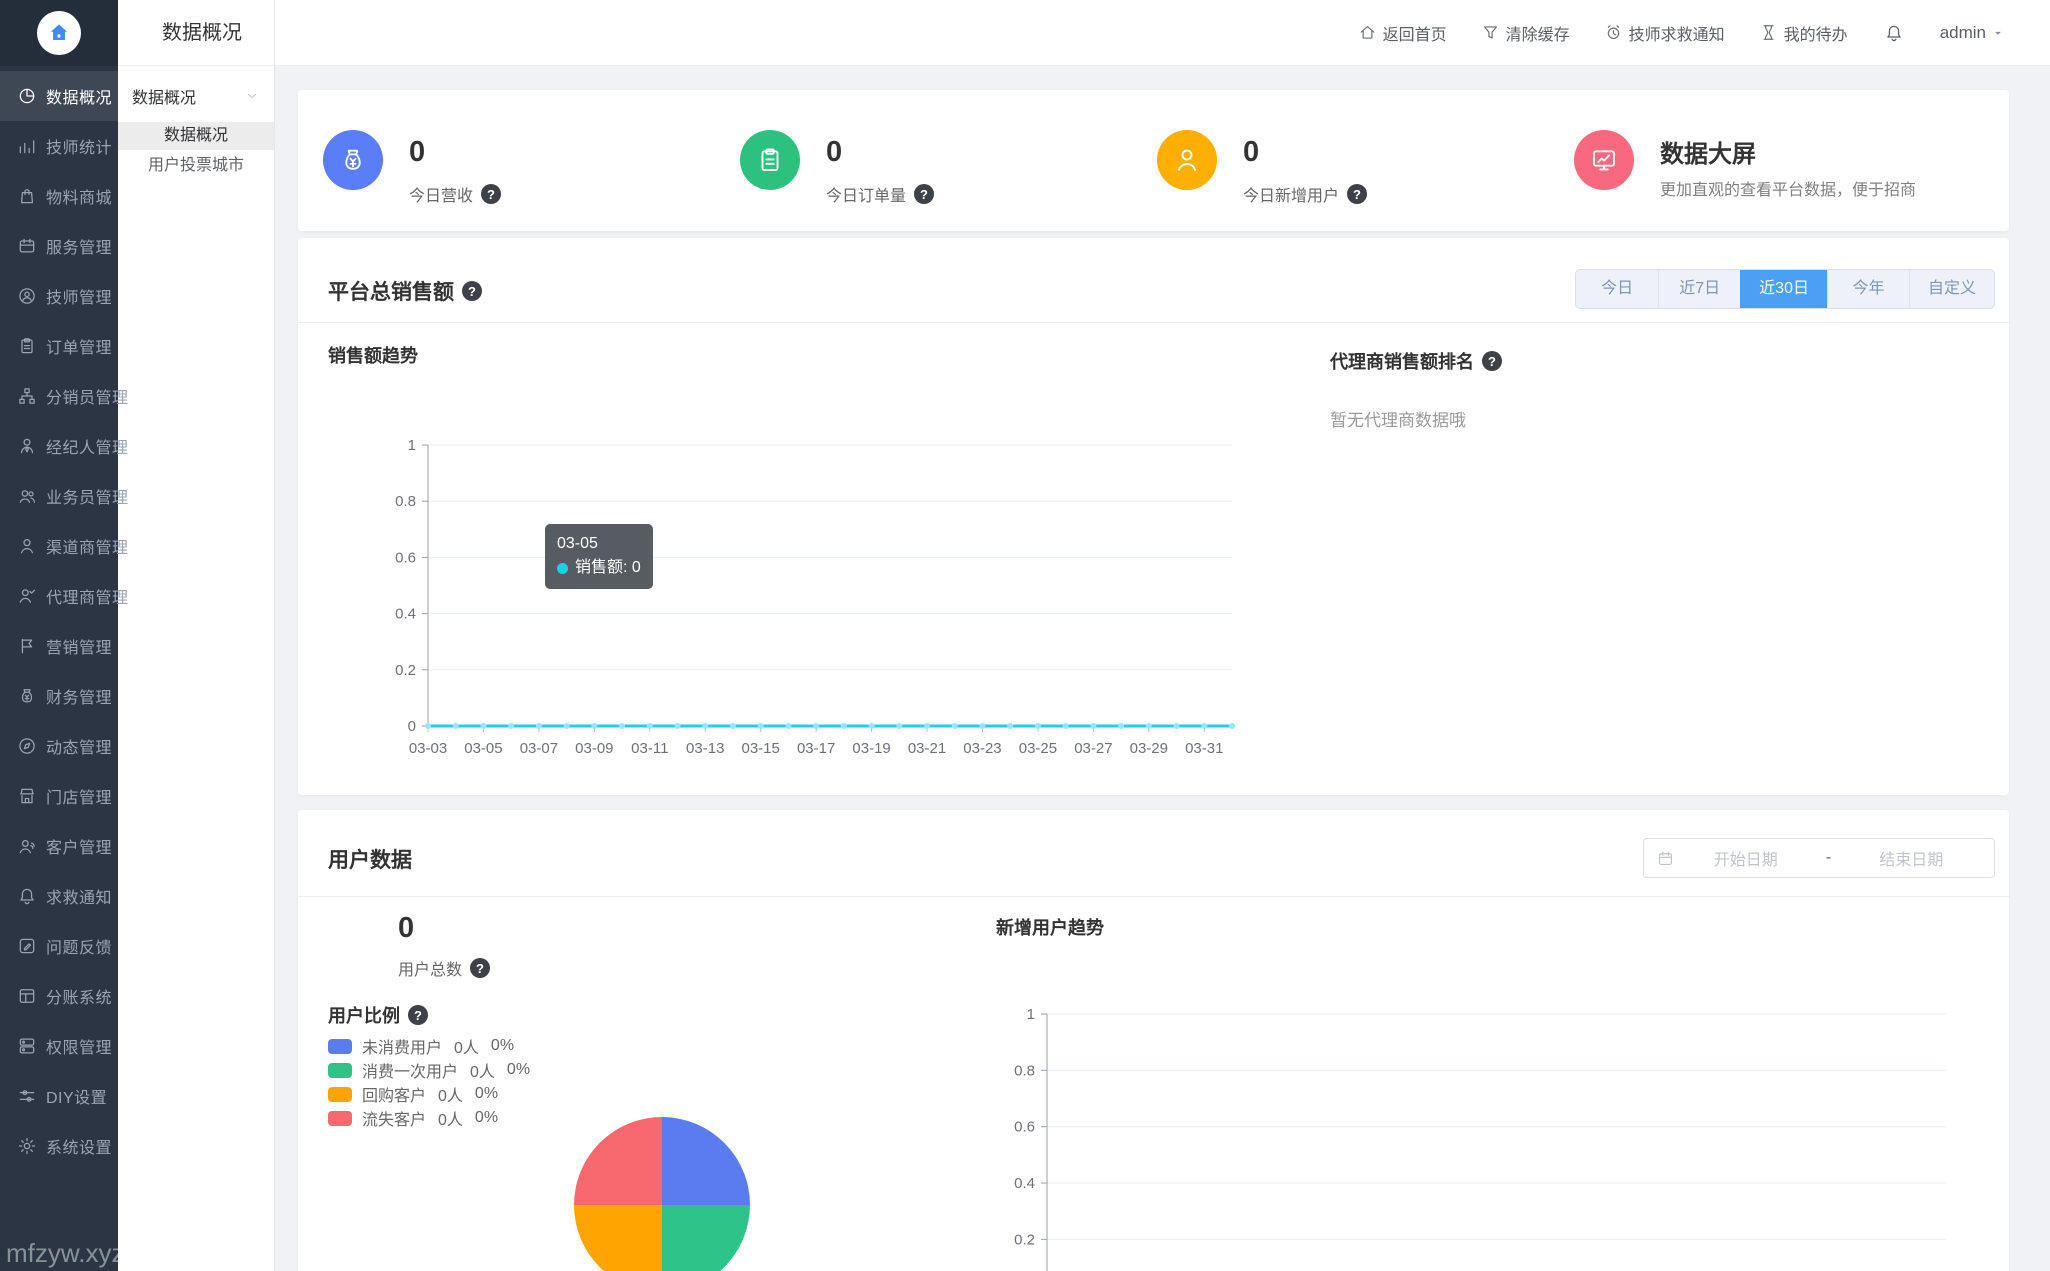 The height and width of the screenshot is (1271, 2050). I want to click on submenu-item: 用户投票城市, so click(195, 165).